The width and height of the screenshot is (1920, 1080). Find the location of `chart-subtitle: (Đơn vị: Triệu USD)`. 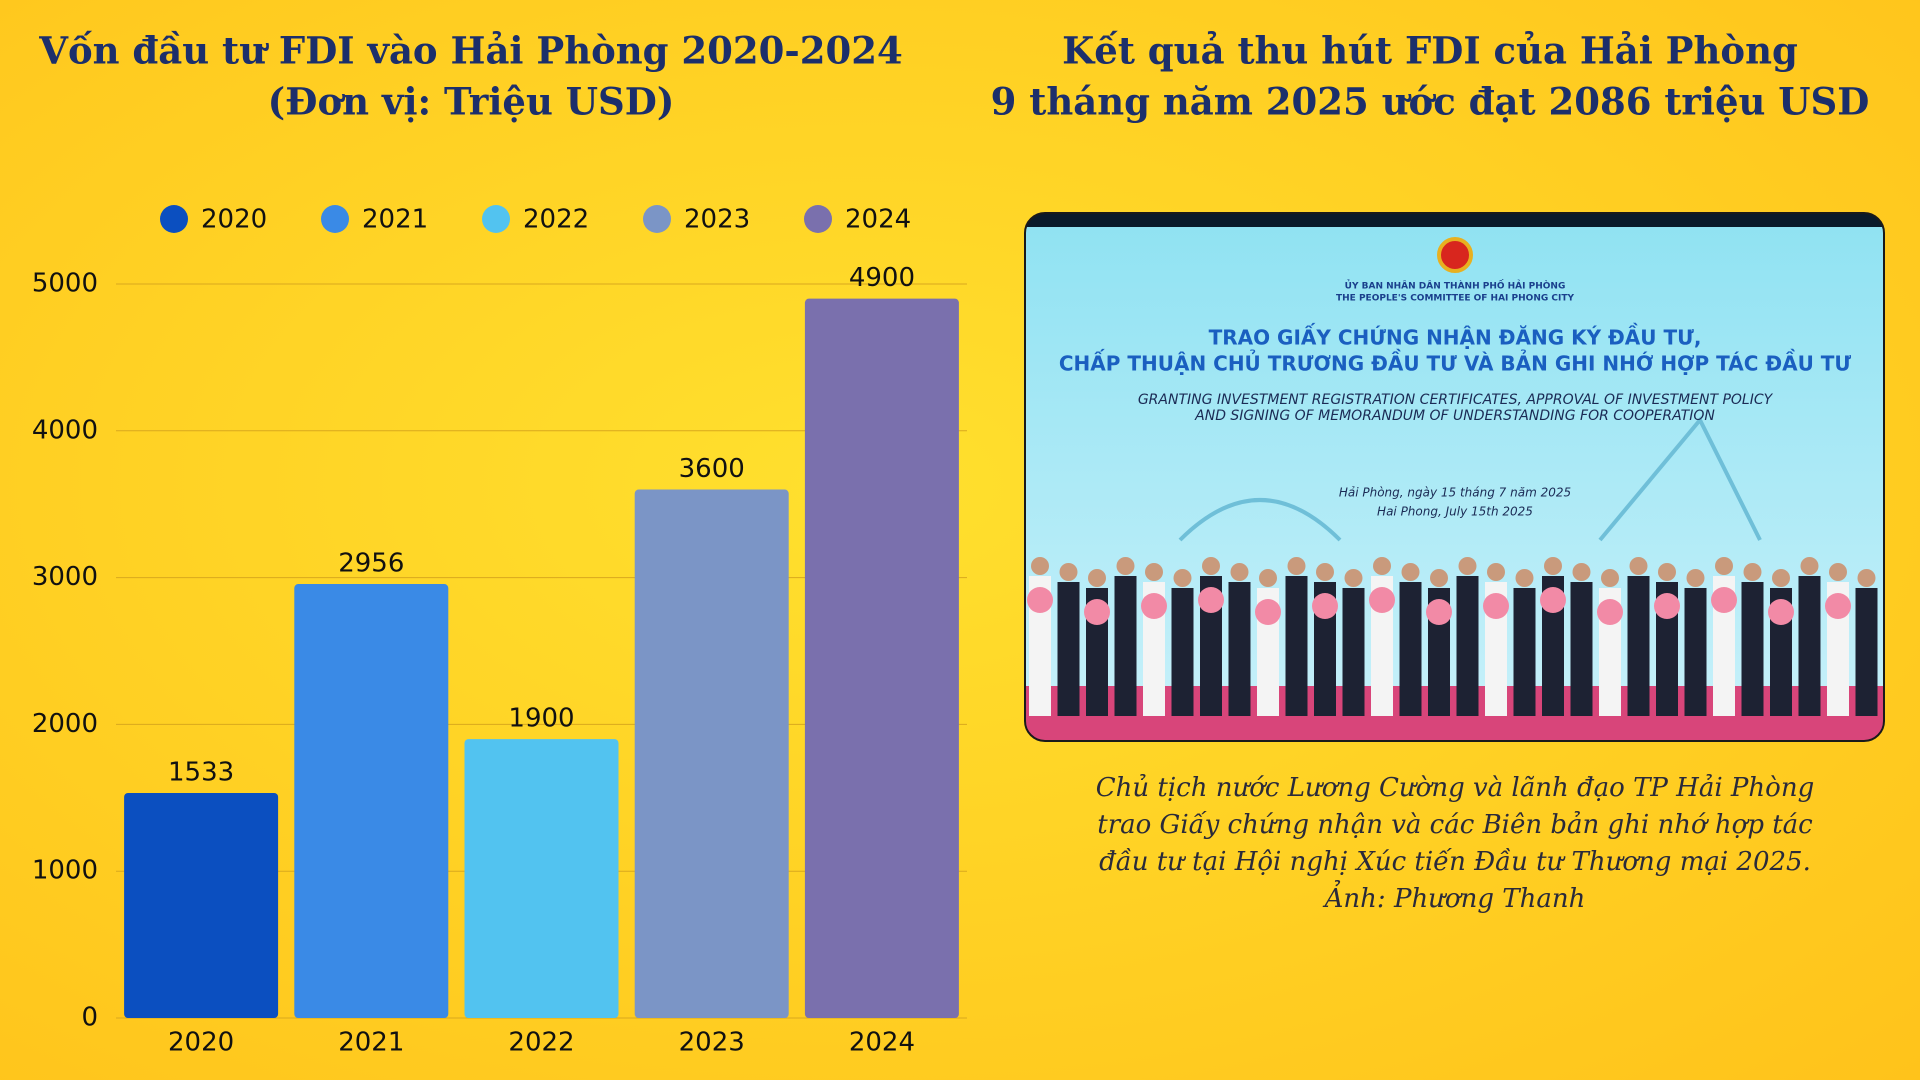

chart-subtitle: (Đơn vị: Triệu USD) is located at coordinates (471, 102).